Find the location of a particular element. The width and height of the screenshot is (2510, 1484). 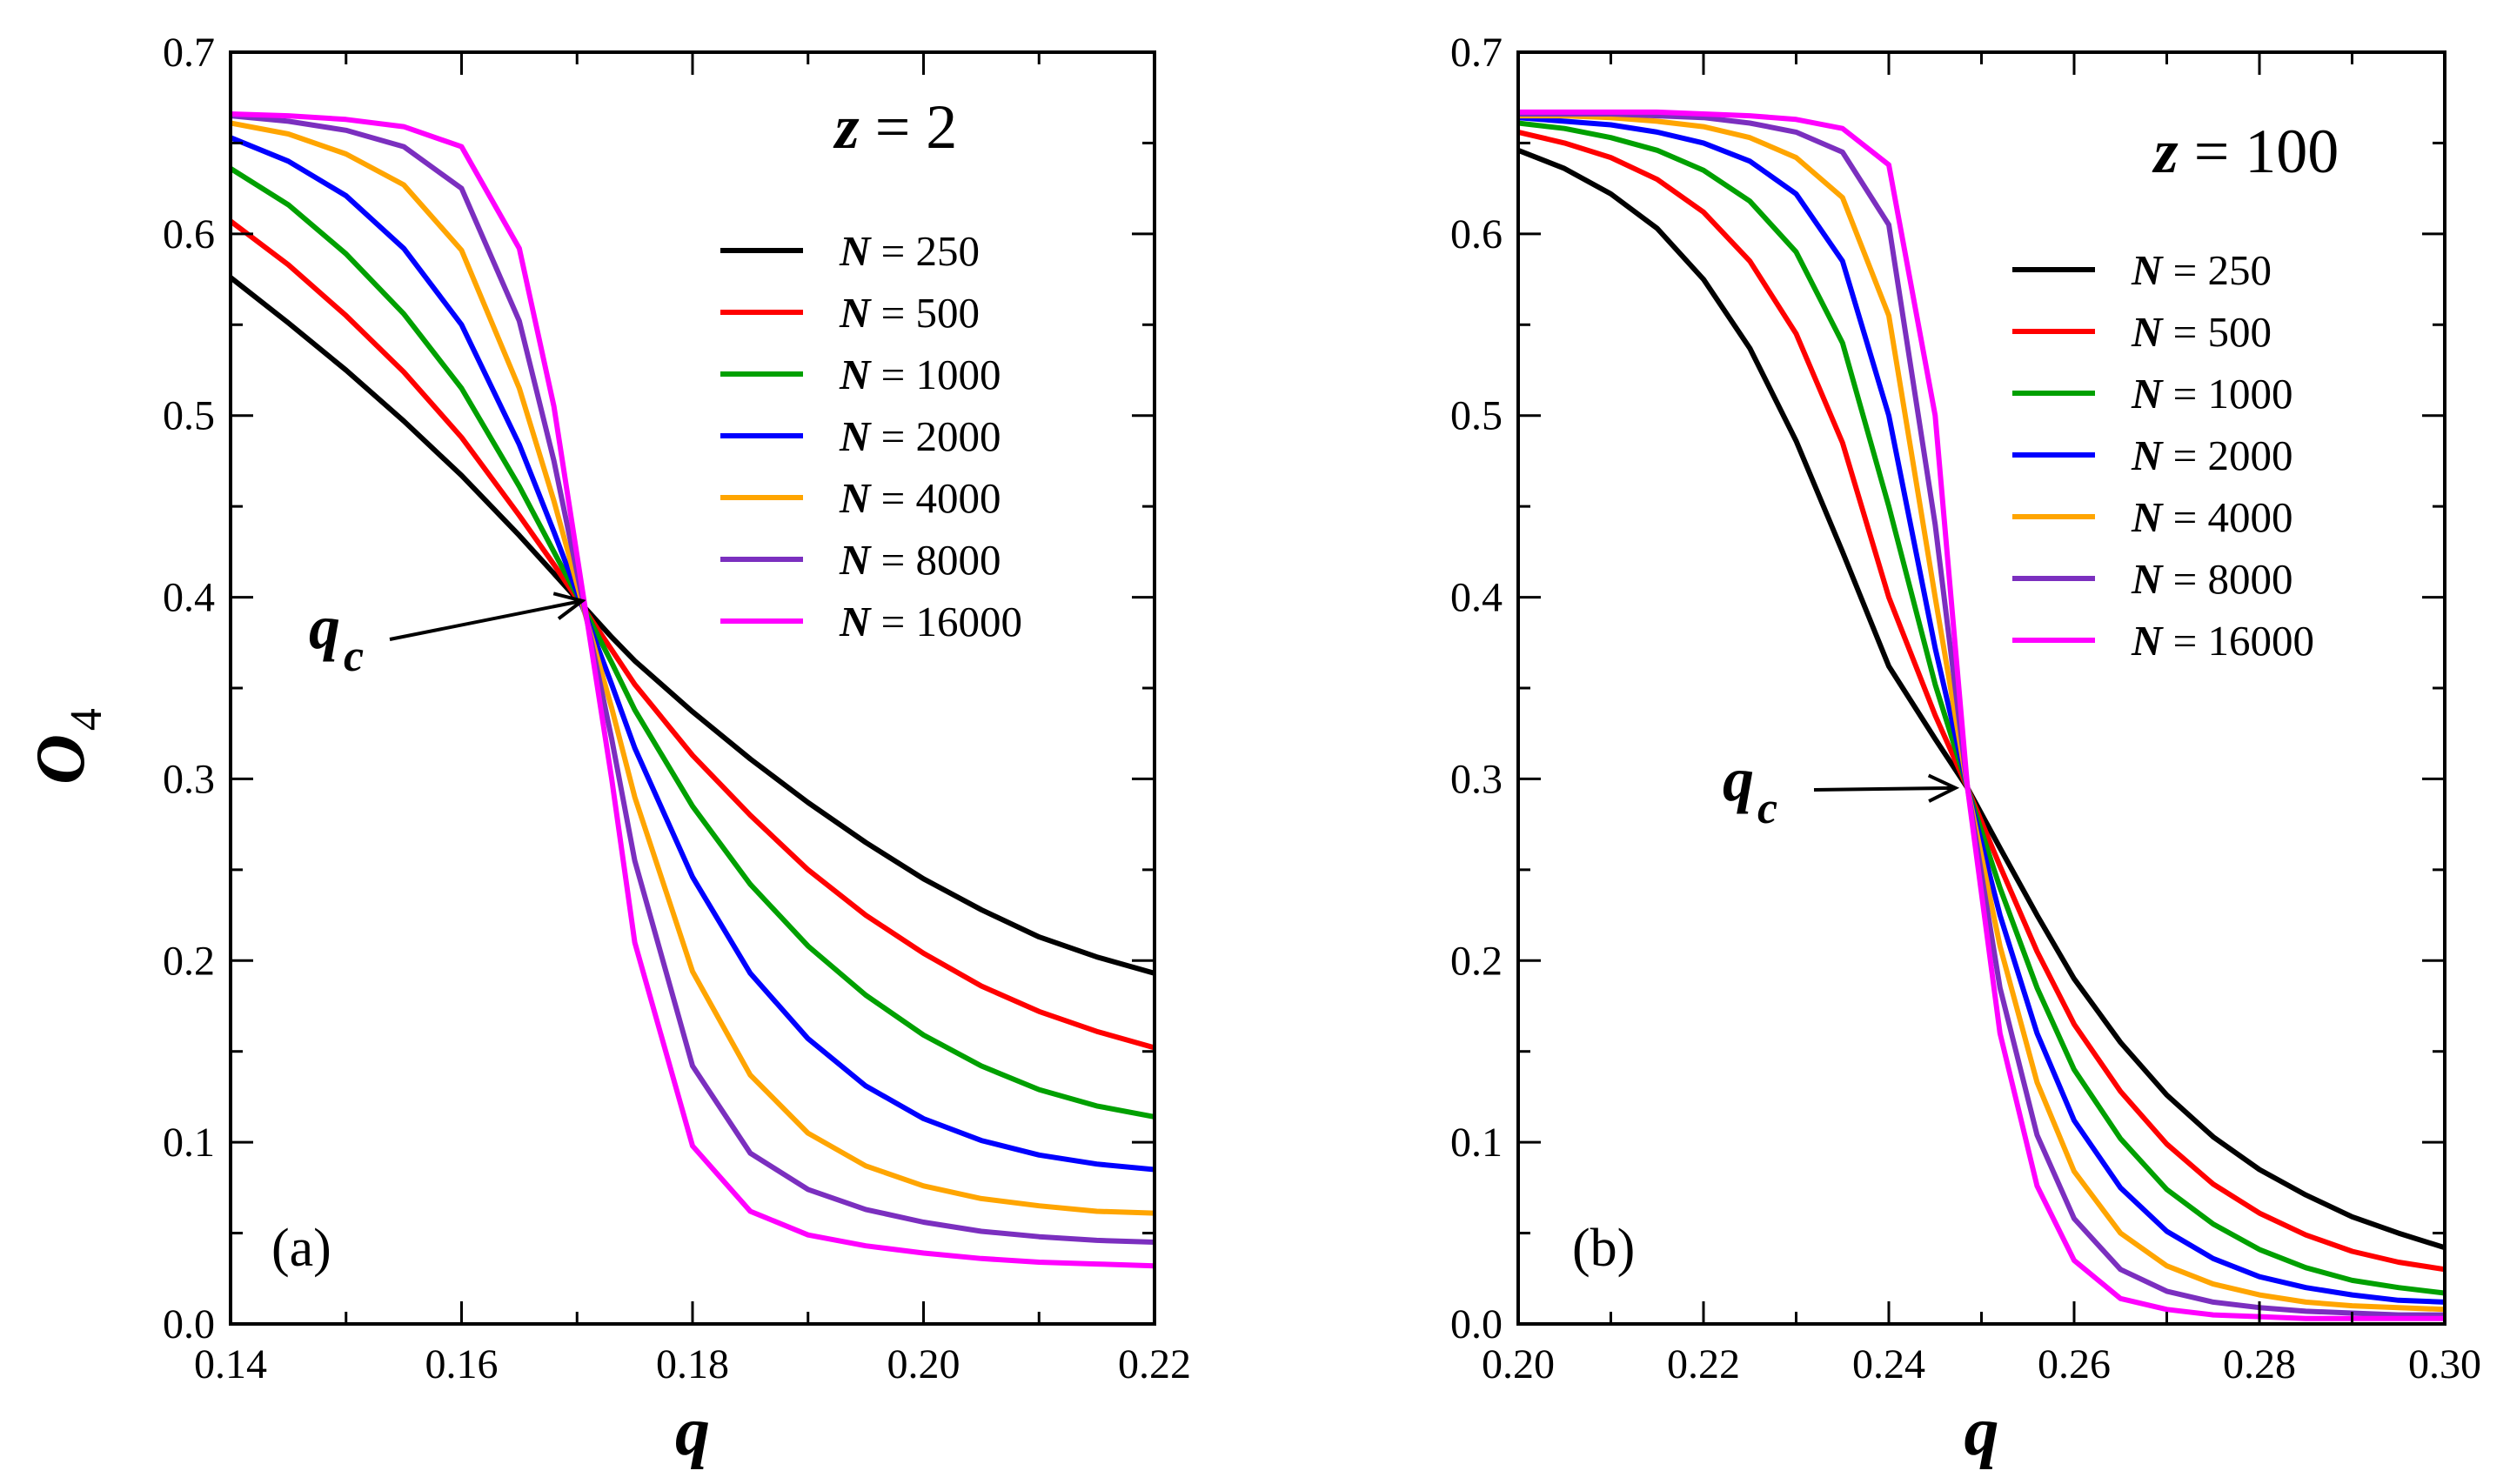

x-tick-label: 0.28 is located at coordinates (2259, 1364).